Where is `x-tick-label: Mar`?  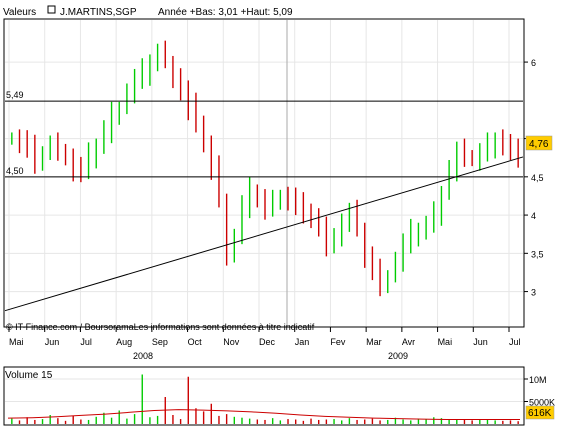 x-tick-label: Mar is located at coordinates (374, 342).